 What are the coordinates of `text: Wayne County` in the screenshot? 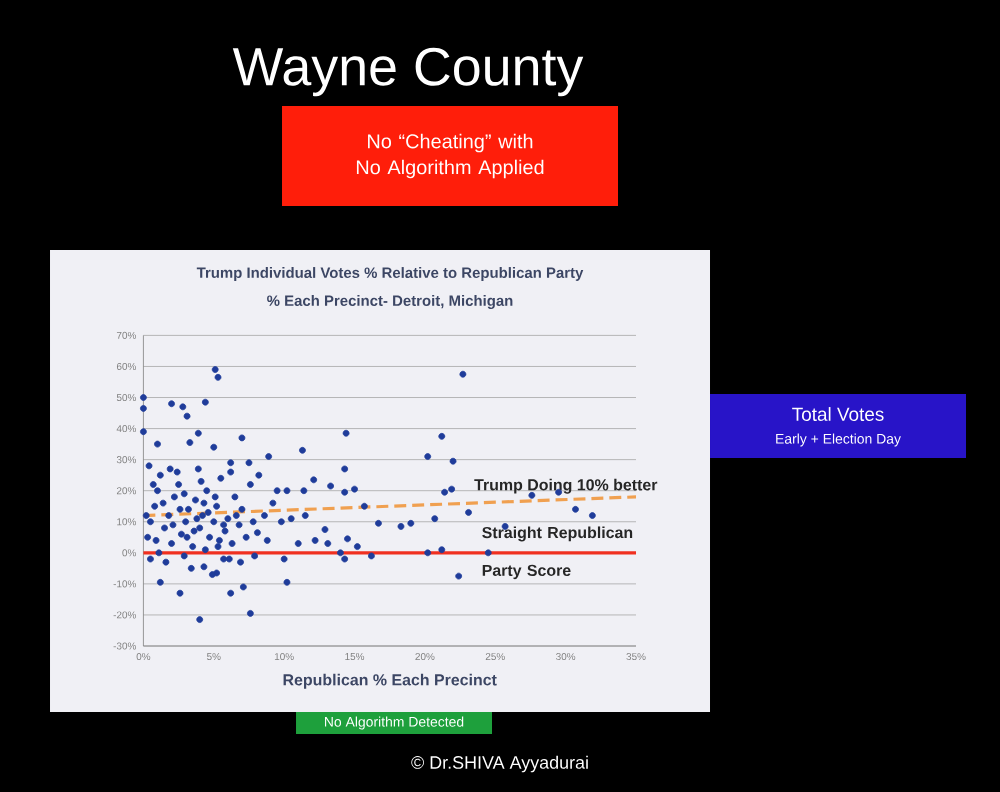 It's located at (408, 72).